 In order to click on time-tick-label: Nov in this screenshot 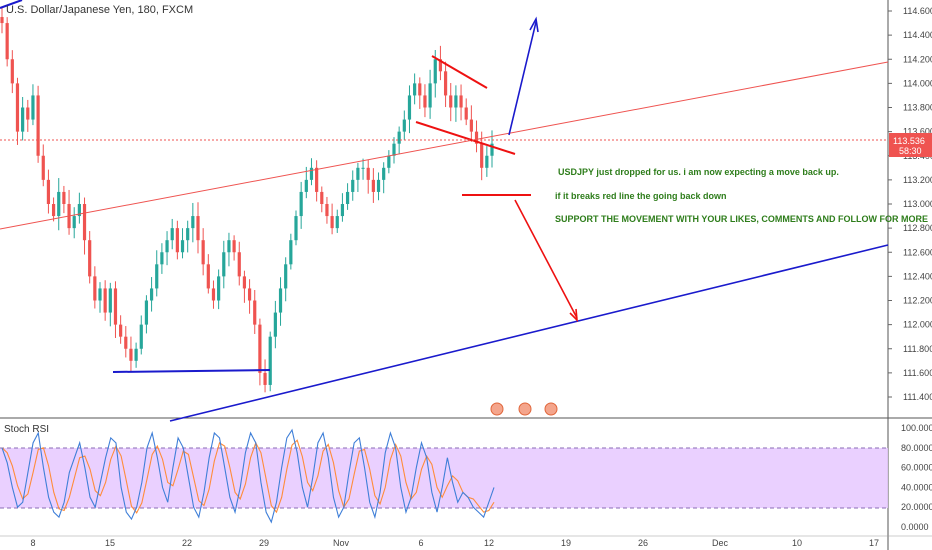, I will do `click(341, 543)`.